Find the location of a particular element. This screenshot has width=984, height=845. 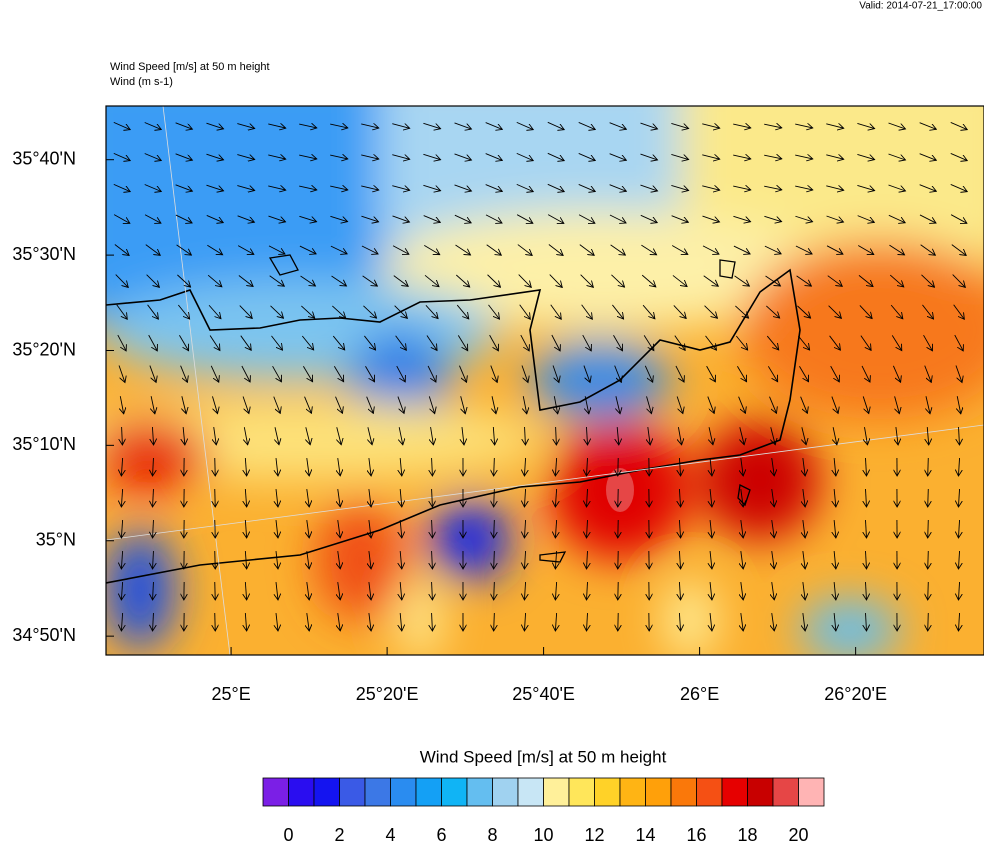

y-tick-label: 35°20'N is located at coordinates (44, 349).